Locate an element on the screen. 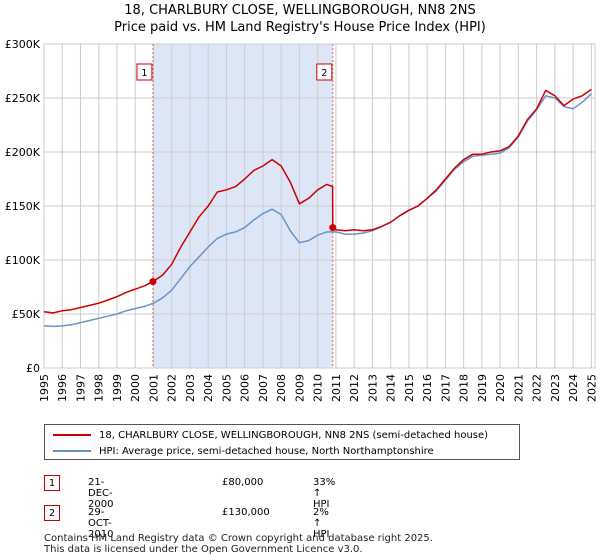 This screenshot has height=560, width=600. legend-swatch-property is located at coordinates (72, 435).